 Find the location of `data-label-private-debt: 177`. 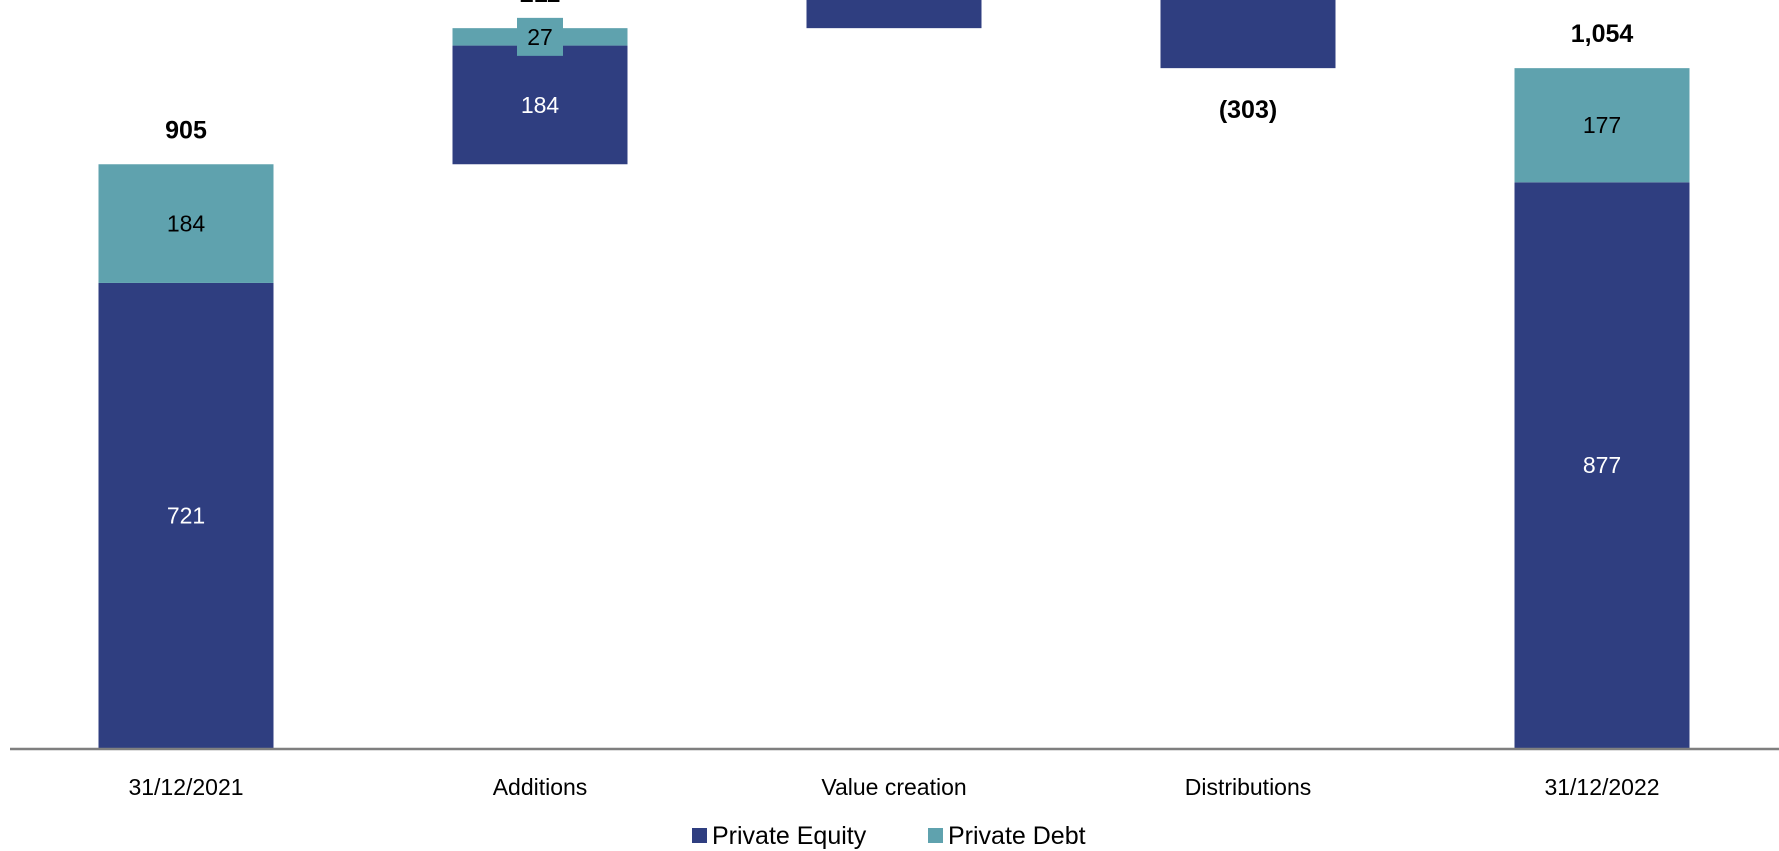

data-label-private-debt: 177 is located at coordinates (1602, 125).